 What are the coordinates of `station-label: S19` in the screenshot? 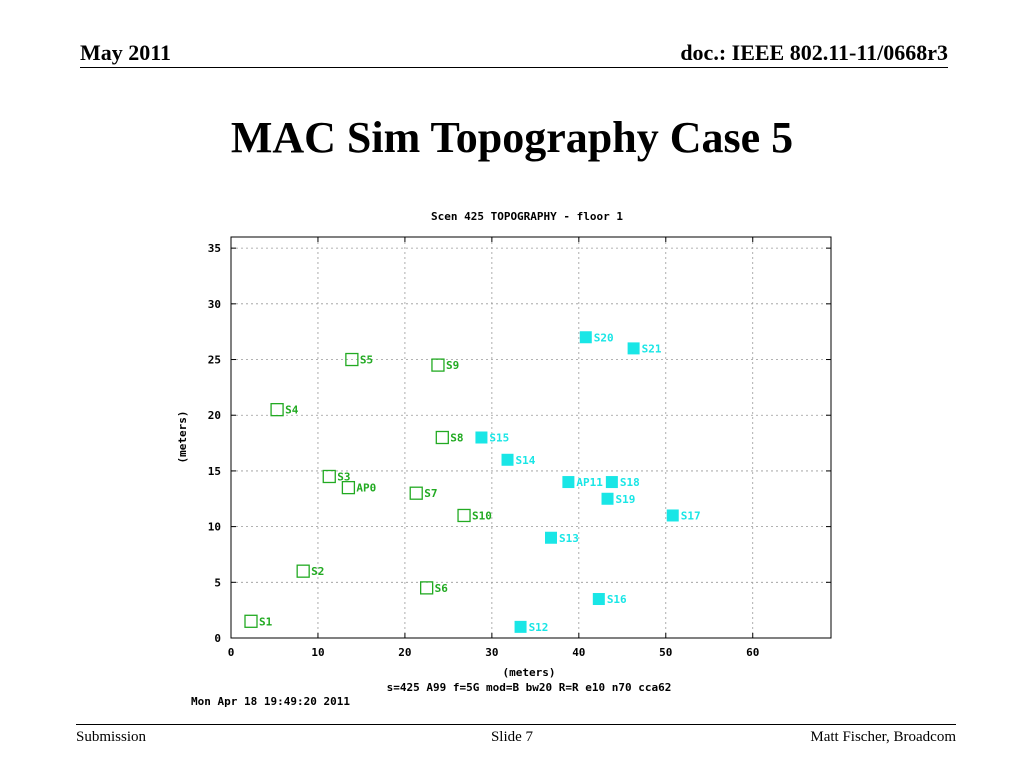 It's located at (626, 499).